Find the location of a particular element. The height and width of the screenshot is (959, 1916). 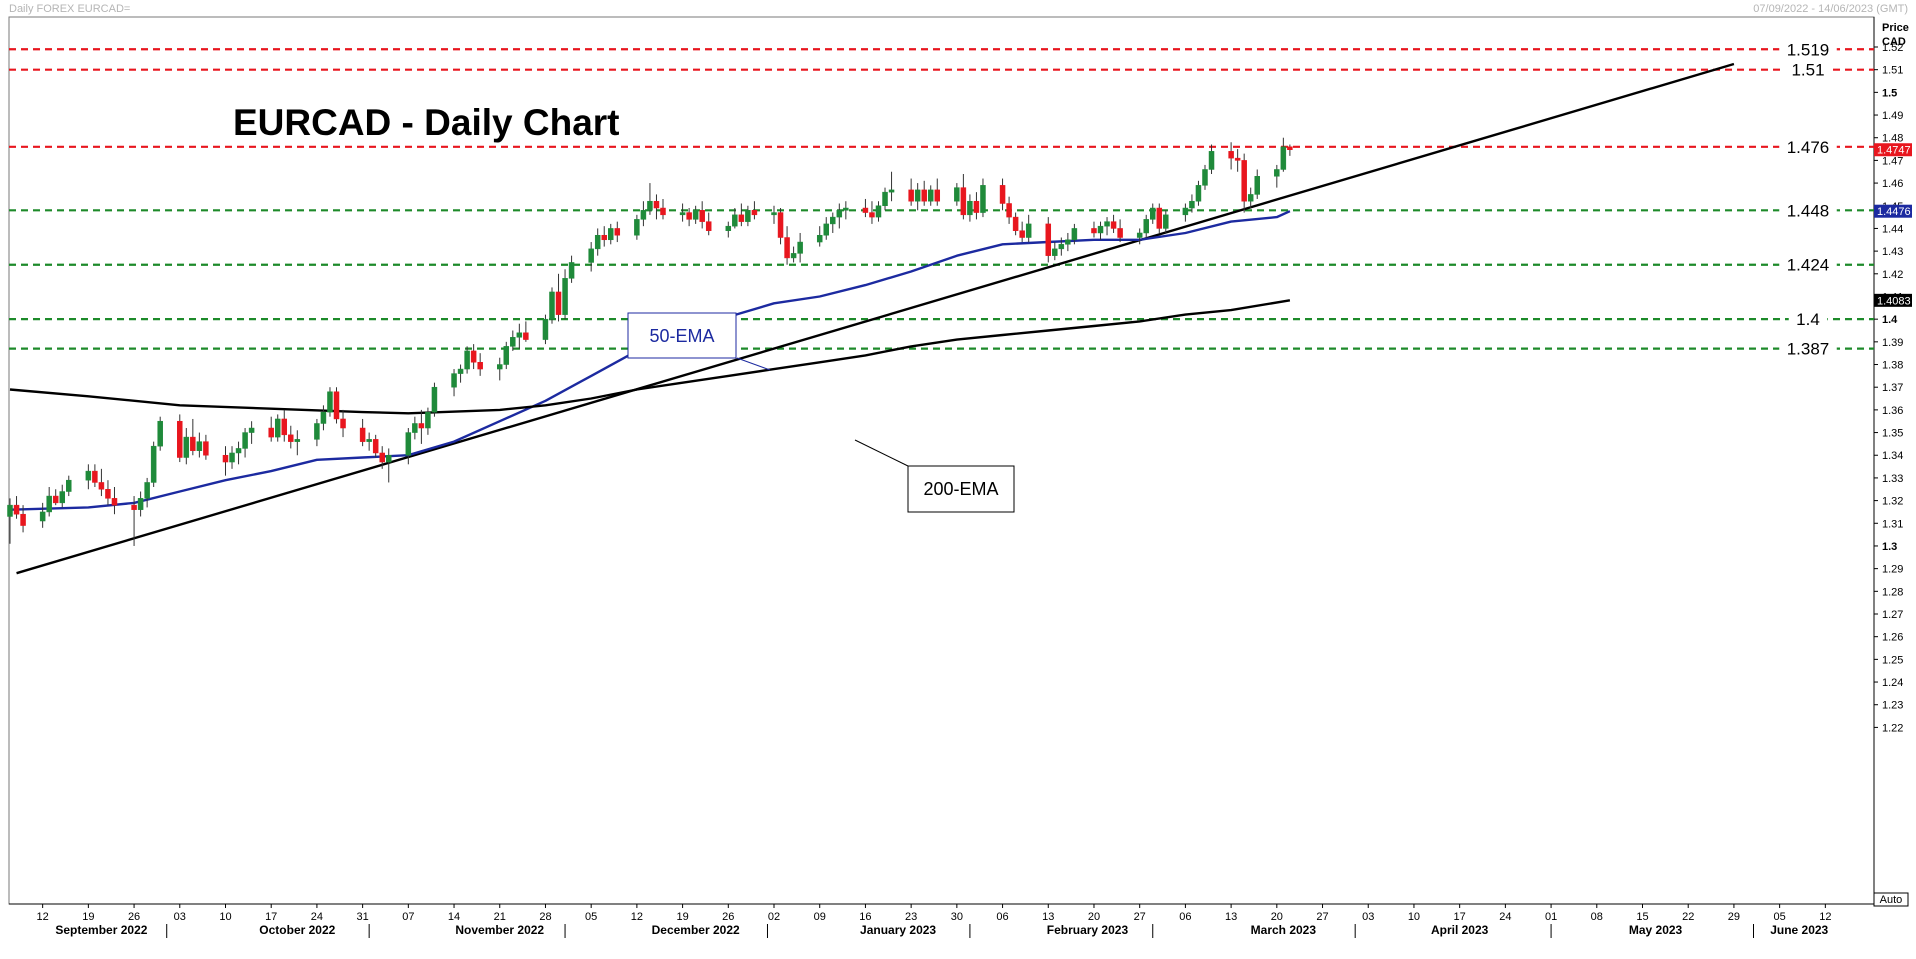

price-tick-label: 1.27 is located at coordinates (1892, 615).